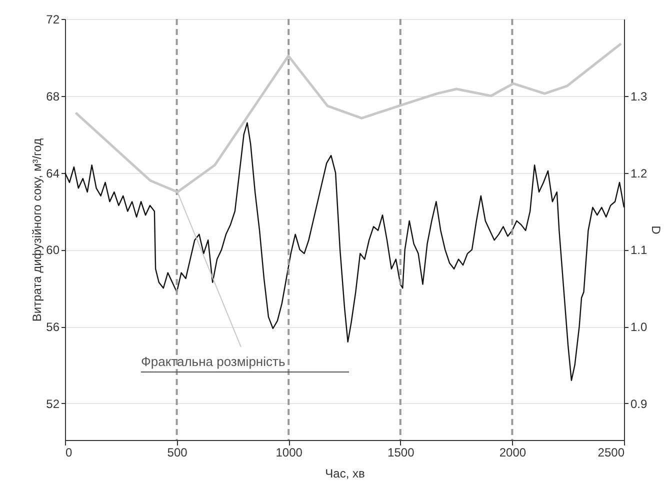 The image size is (668, 487). Describe the element at coordinates (512, 453) in the screenshot. I see `x-tick-label: 2000` at that location.